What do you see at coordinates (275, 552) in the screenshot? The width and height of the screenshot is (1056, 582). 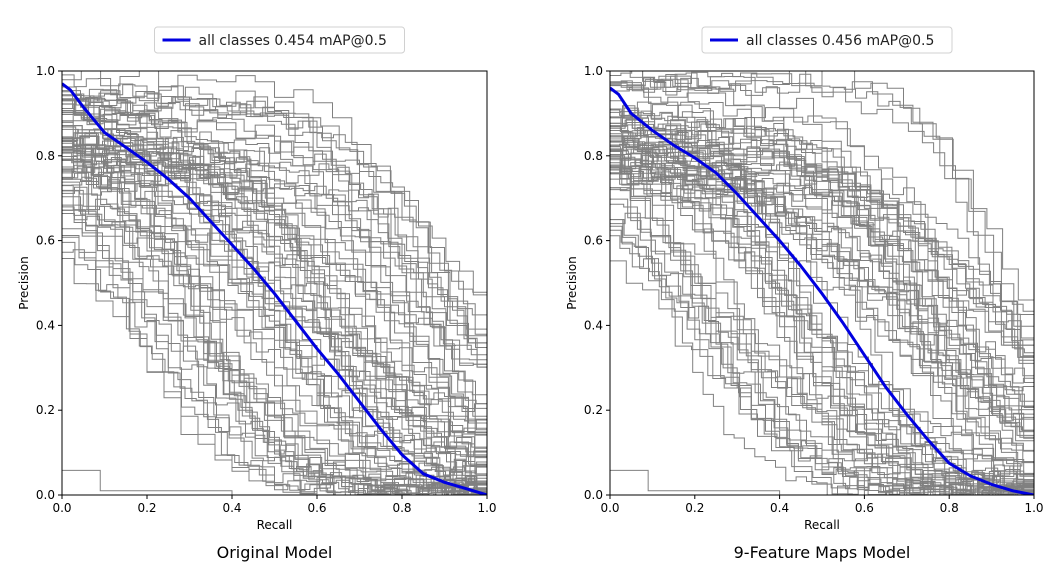 I see `chart-caption: Original Model` at bounding box center [275, 552].